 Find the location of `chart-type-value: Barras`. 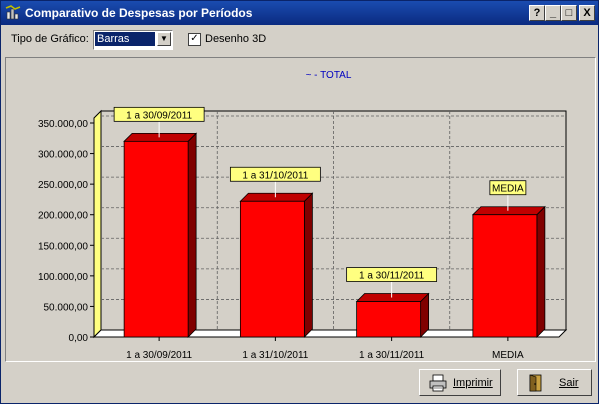

chart-type-value: Barras is located at coordinates (125, 39).